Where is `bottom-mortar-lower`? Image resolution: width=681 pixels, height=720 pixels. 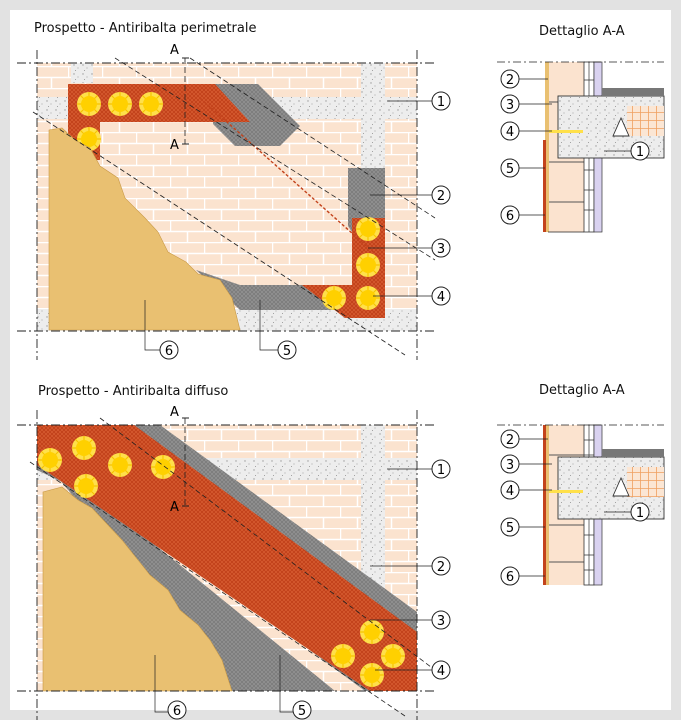 bottom-mortar-lower is located at coordinates (197, 585).